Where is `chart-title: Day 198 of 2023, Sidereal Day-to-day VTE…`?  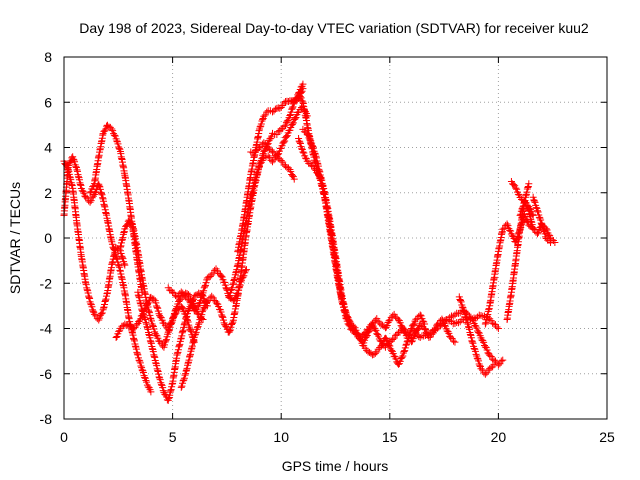 chart-title: Day 198 of 2023, Sidereal Day-to-day VTE… is located at coordinates (334, 28).